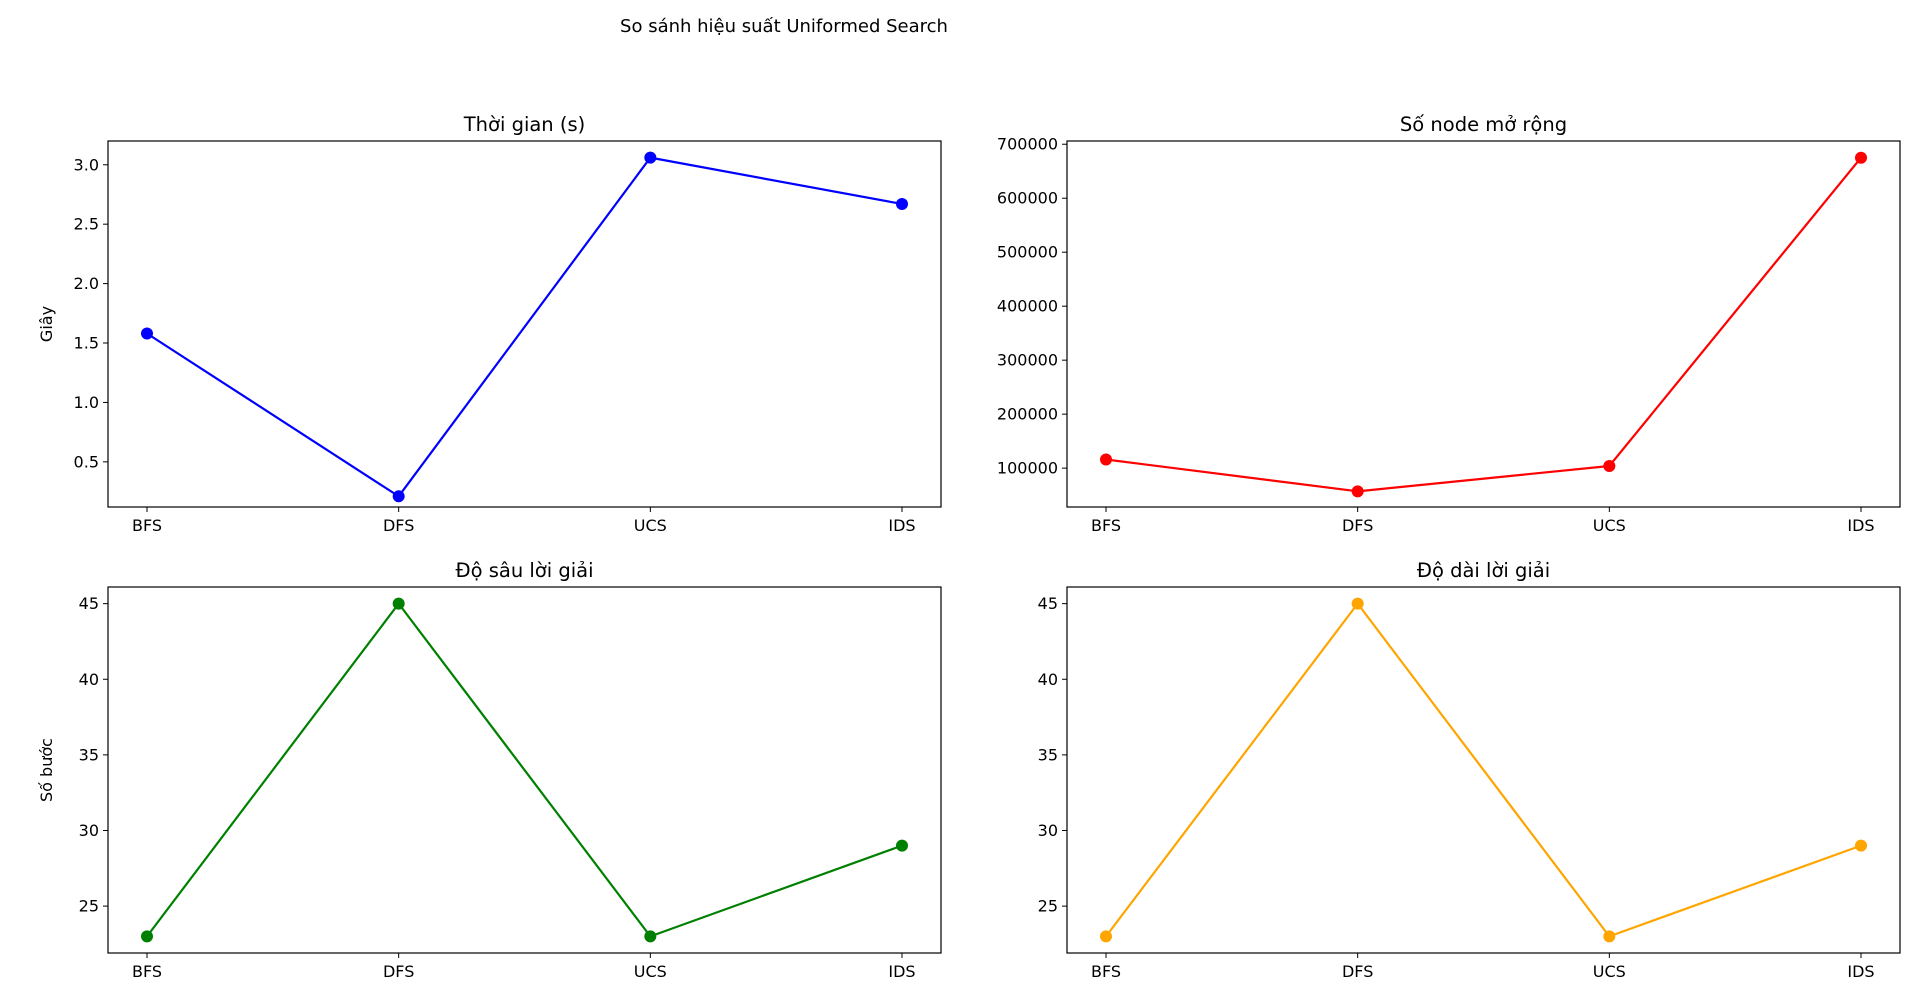 The width and height of the screenshot is (1918, 996). What do you see at coordinates (524, 124) in the screenshot?
I see `chart-title: Thời gian (s)` at bounding box center [524, 124].